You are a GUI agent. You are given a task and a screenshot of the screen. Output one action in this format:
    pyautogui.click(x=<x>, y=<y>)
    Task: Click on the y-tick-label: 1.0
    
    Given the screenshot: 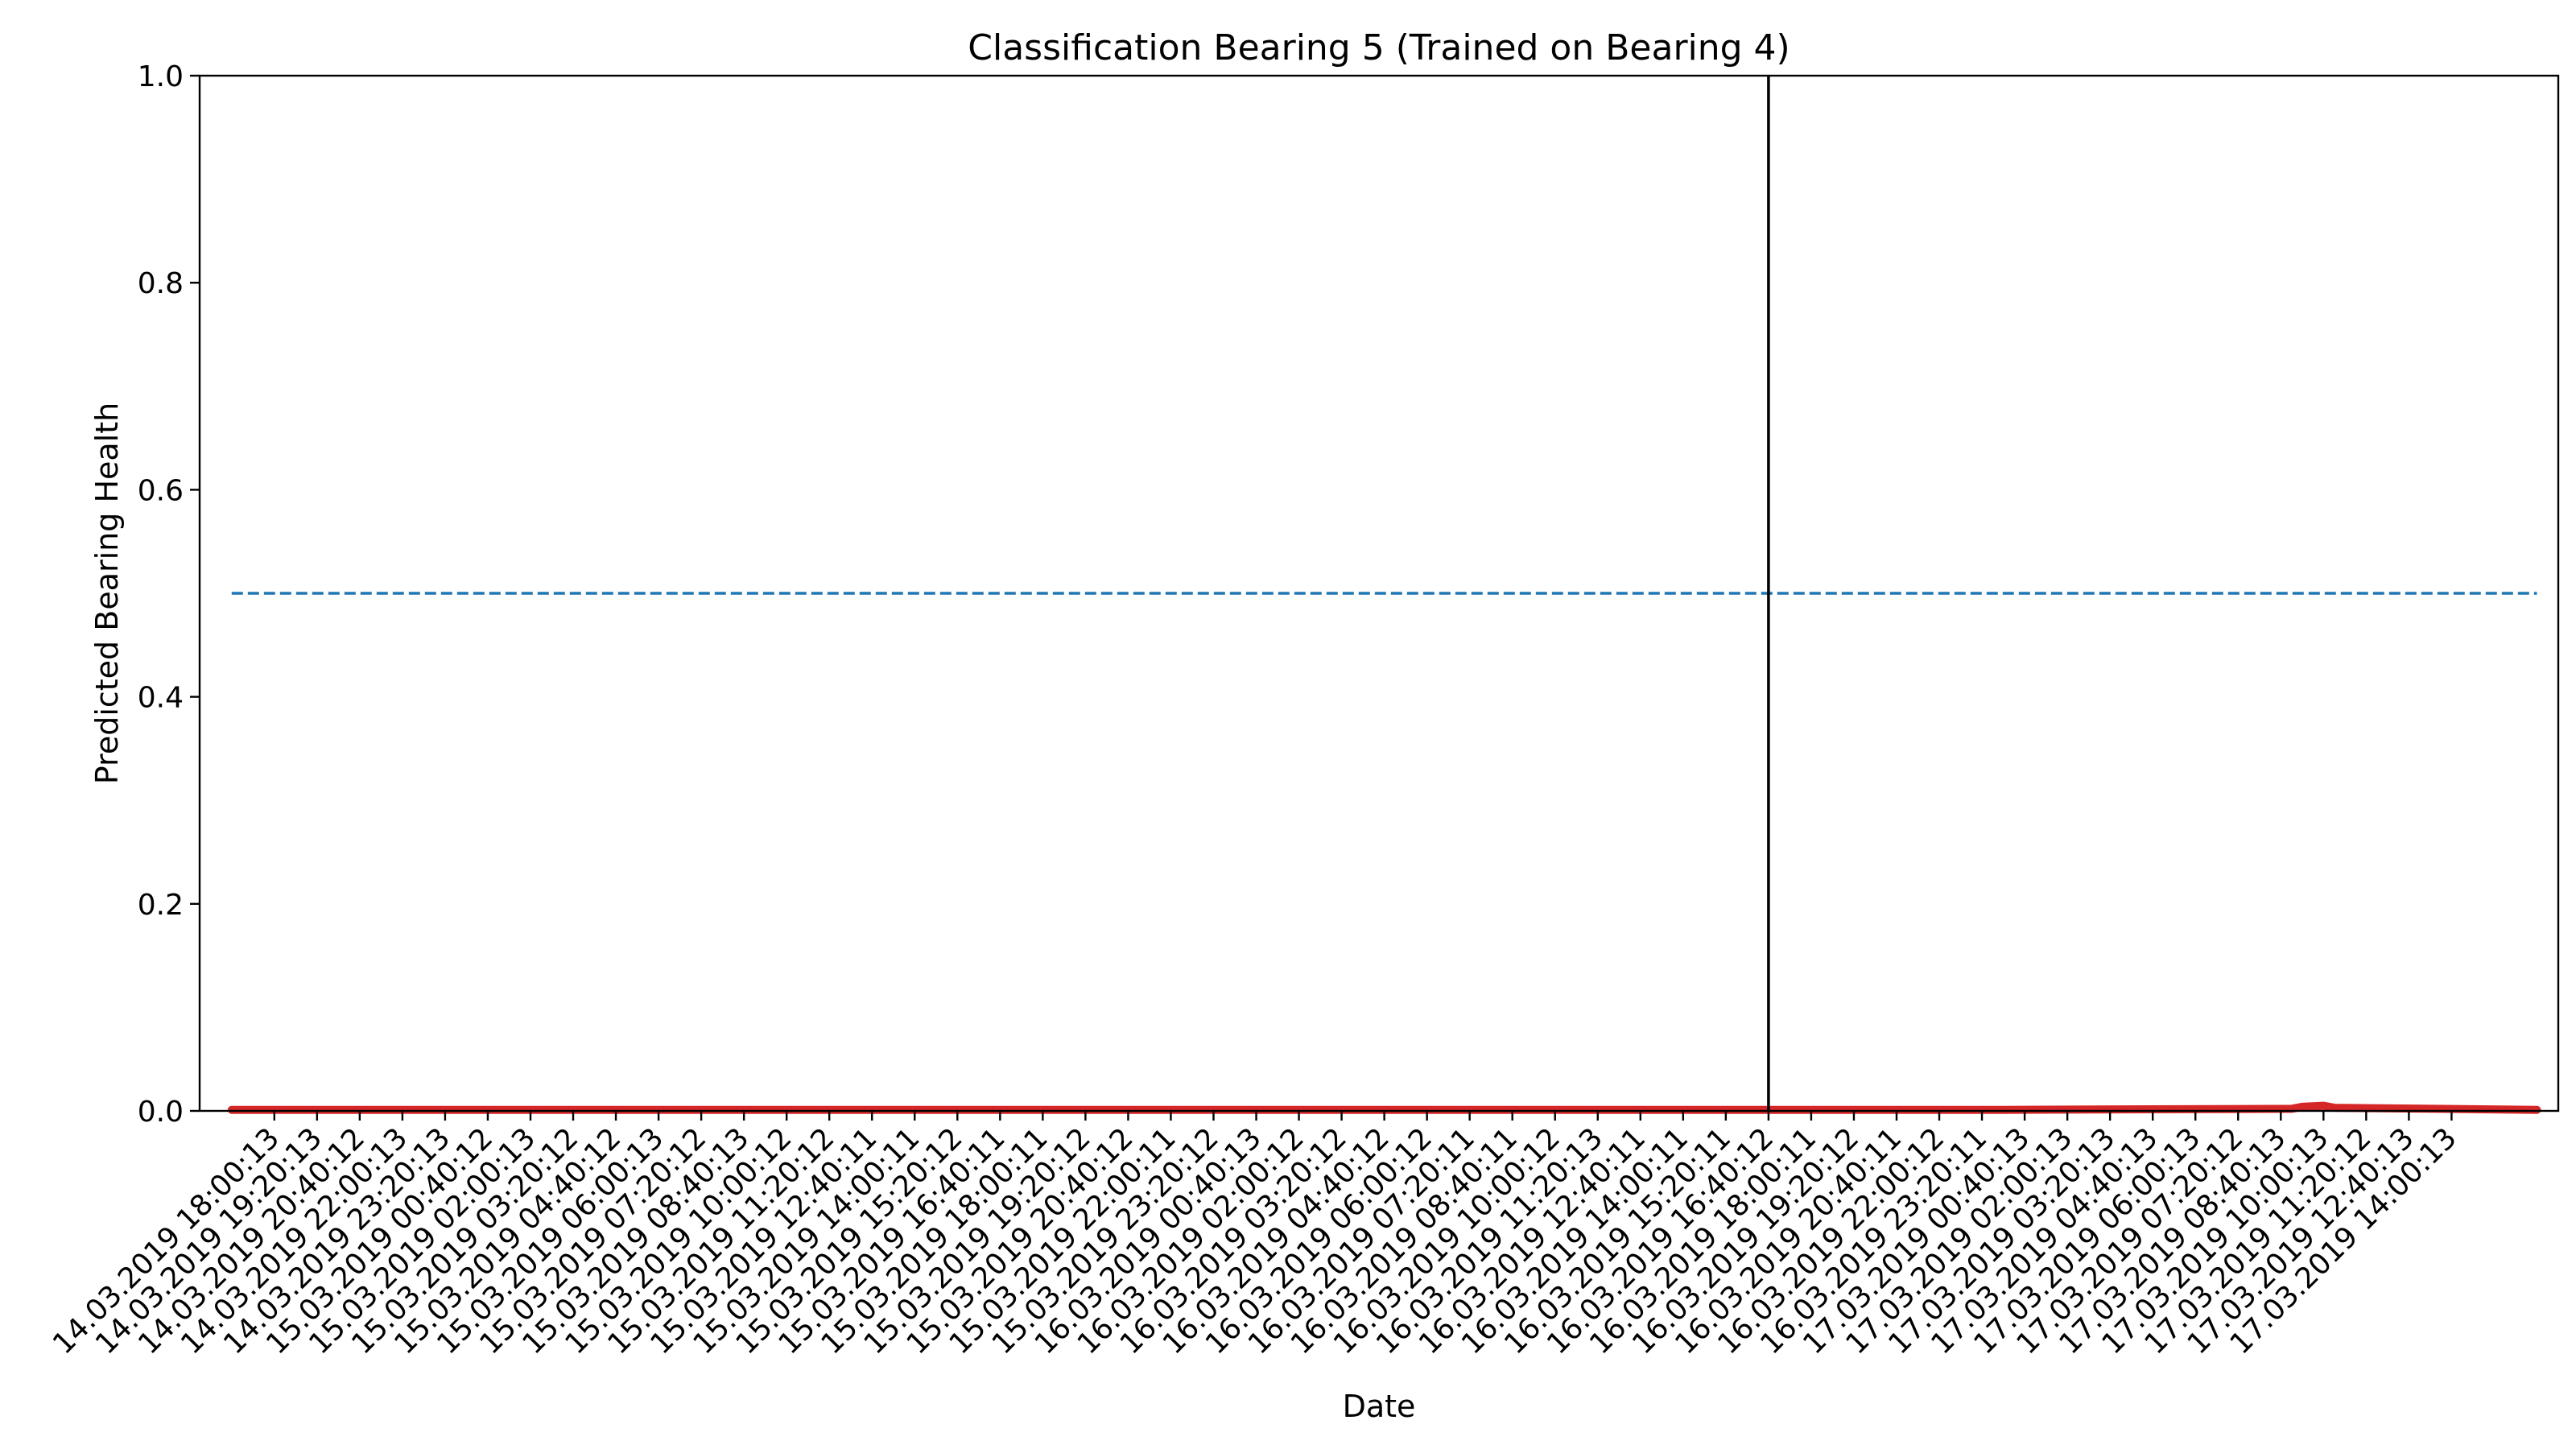 What is the action you would take?
    pyautogui.click(x=161, y=76)
    